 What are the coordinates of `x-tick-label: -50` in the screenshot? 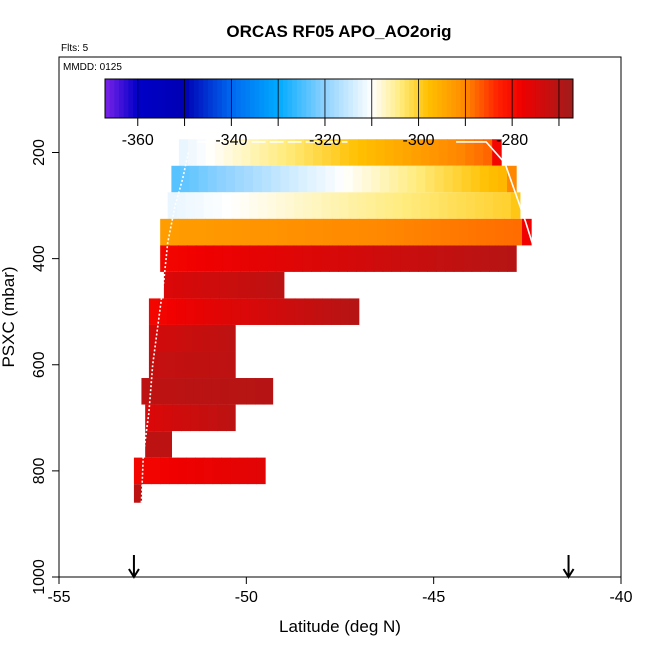 It's located at (246, 597).